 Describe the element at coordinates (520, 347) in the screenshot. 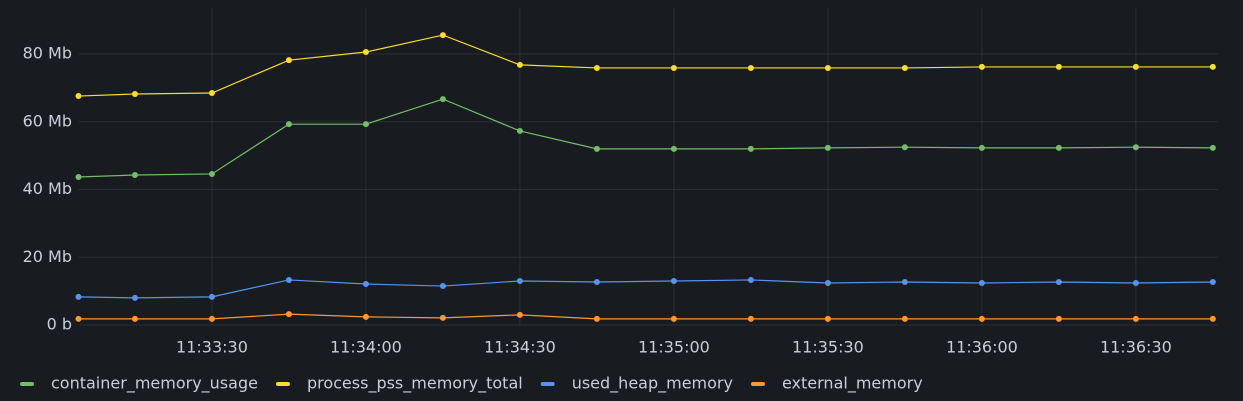

I see `x-tick-label: 11:34:30` at that location.